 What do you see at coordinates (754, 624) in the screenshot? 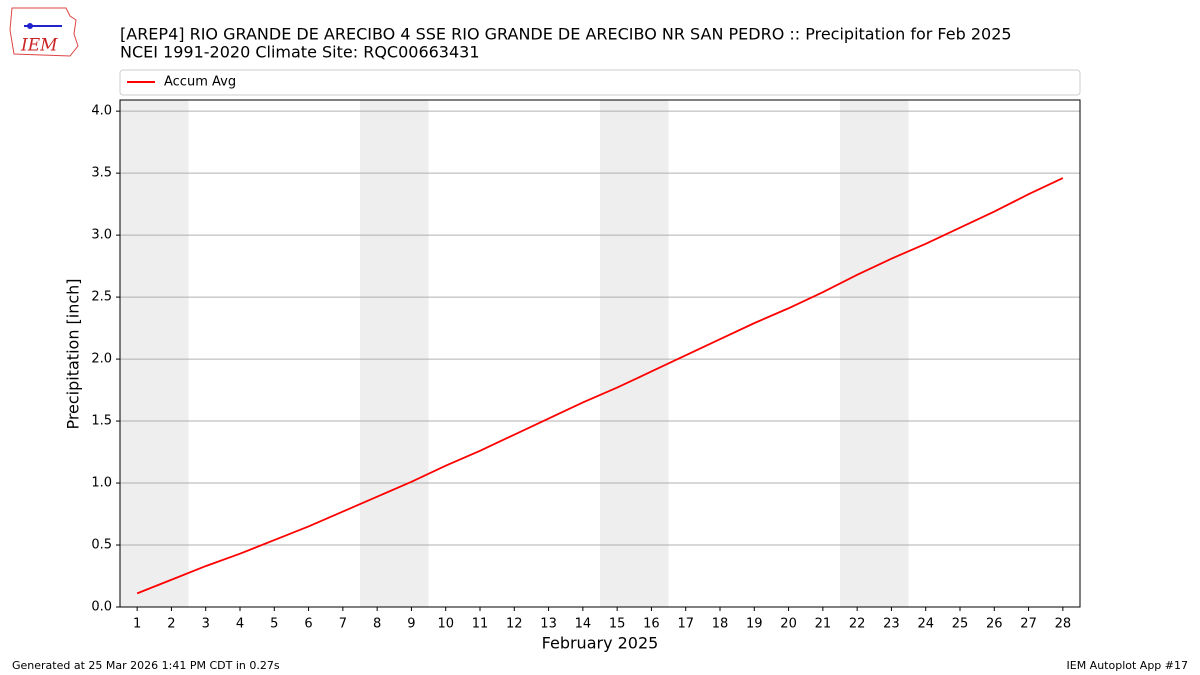
I see `x-tick-label: 19` at bounding box center [754, 624].